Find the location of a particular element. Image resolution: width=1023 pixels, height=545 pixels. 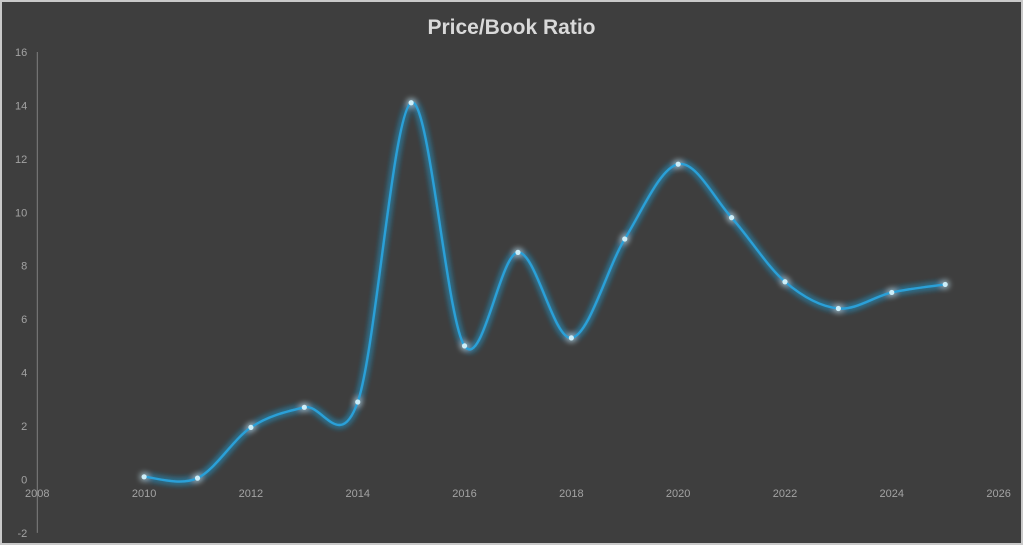

y-tick-label: 4 is located at coordinates (24, 374).